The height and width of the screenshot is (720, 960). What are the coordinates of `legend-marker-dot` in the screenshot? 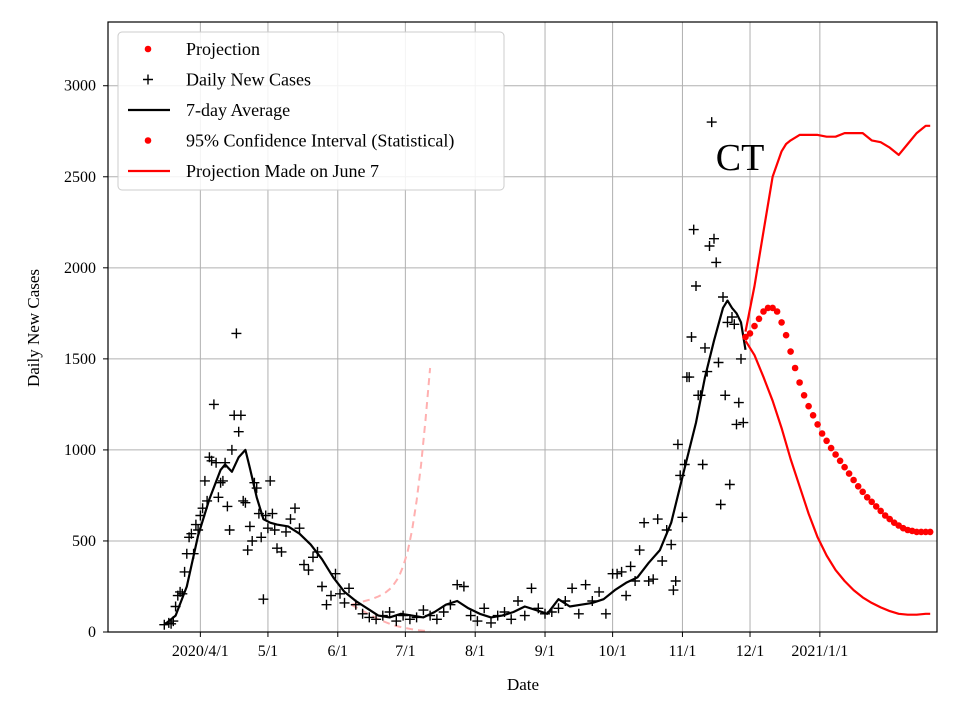 It's located at (148, 49).